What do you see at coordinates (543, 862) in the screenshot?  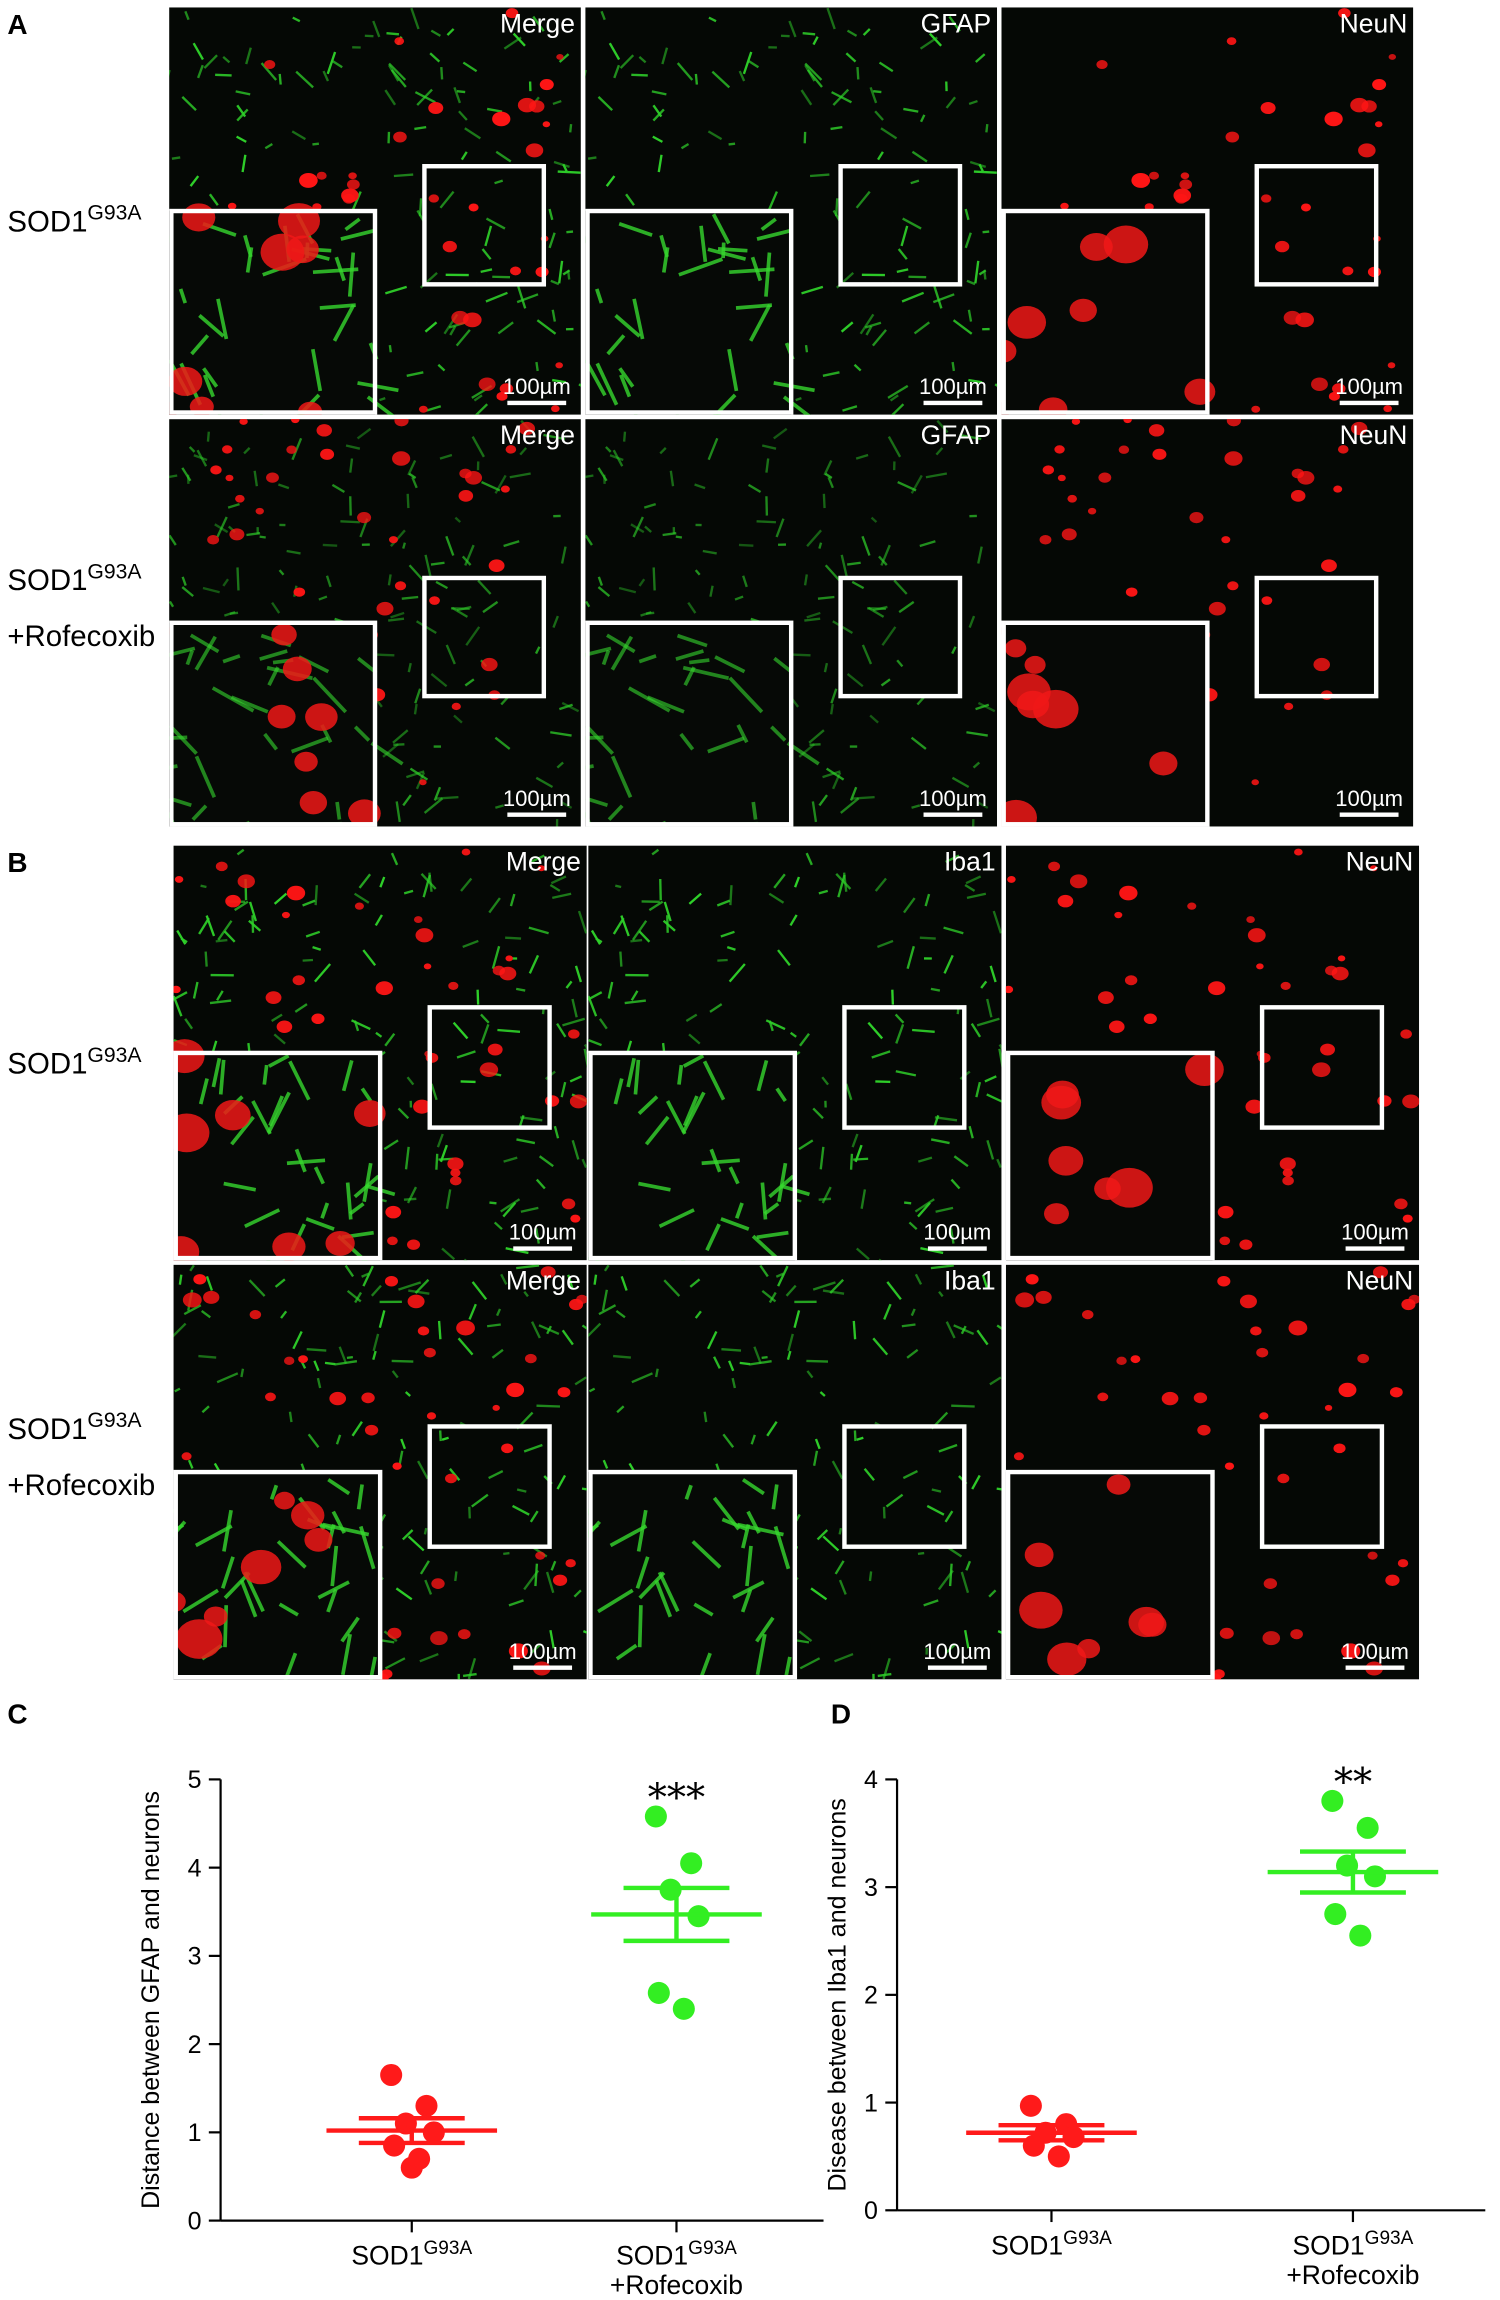 I see `channel-label: Merge` at bounding box center [543, 862].